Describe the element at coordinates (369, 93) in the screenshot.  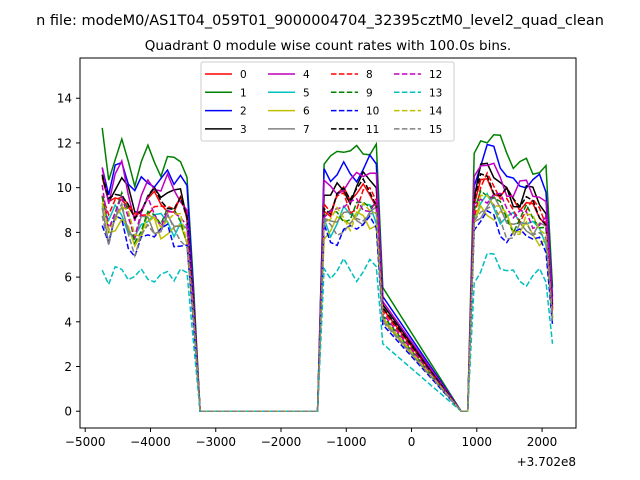
I see `legend-label-9: 9` at that location.